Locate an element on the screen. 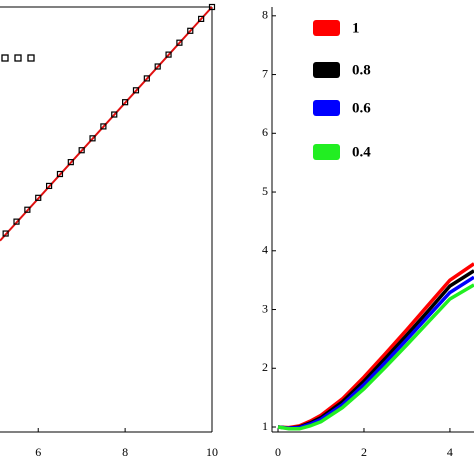  y-tick-label: 2 is located at coordinates (265, 367).